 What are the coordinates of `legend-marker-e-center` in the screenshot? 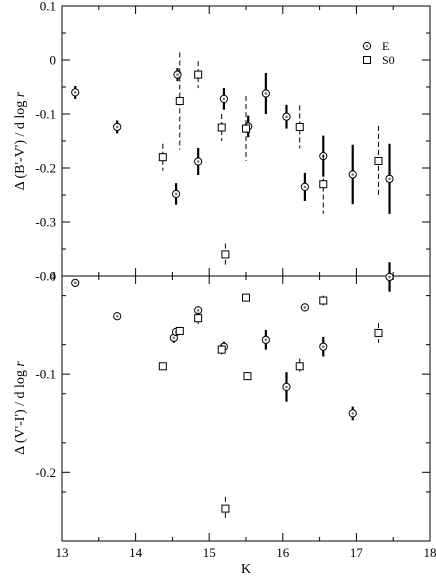 It's located at (367, 46).